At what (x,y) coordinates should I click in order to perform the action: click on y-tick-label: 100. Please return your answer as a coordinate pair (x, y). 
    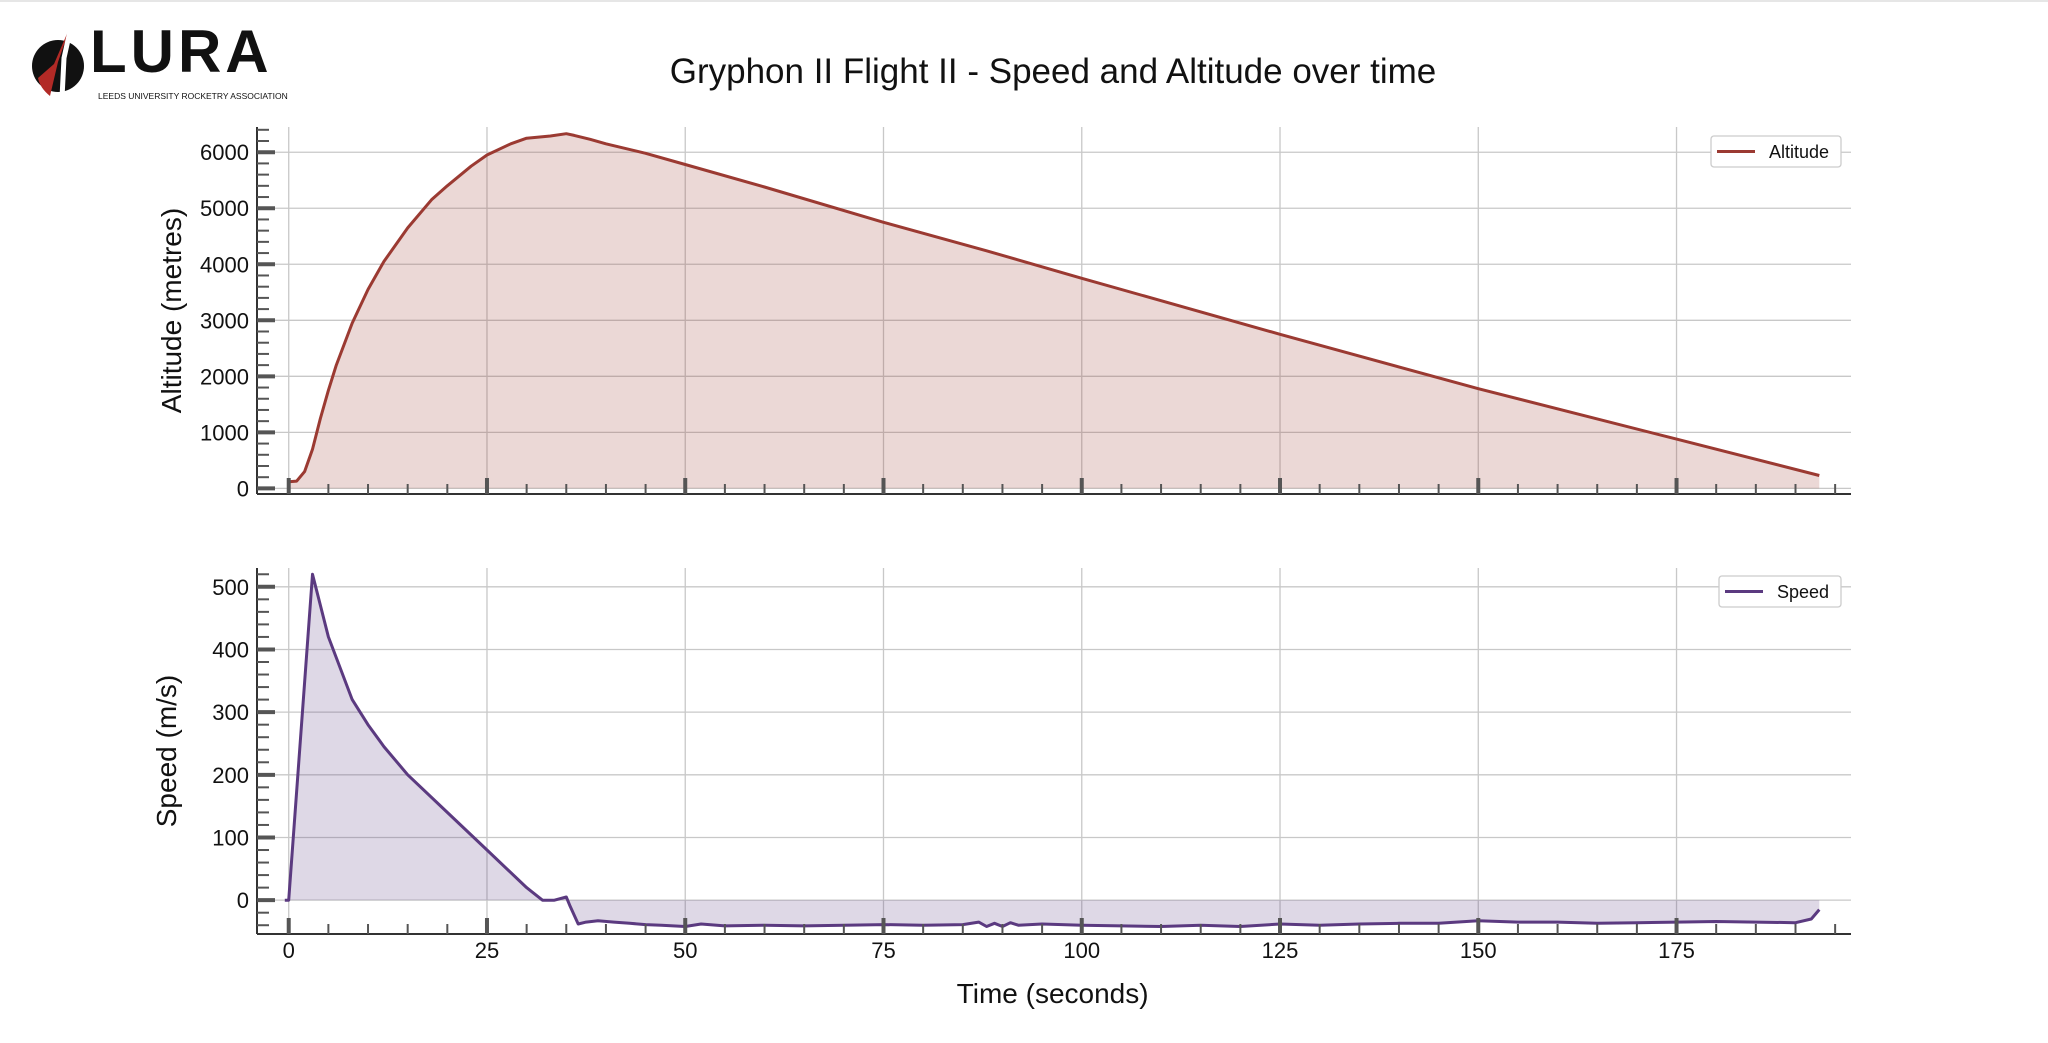
    Looking at the image, I should click on (230, 837).